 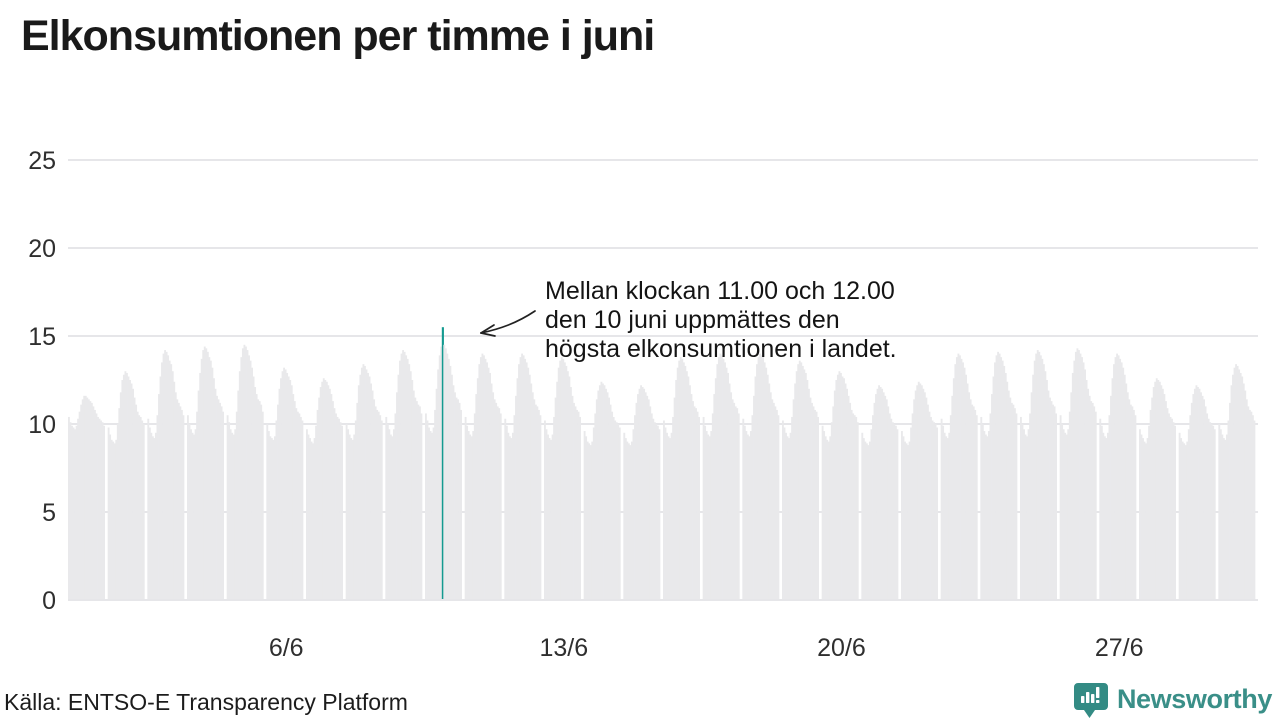 I want to click on x-tick-label: 13/6, so click(x=563, y=648).